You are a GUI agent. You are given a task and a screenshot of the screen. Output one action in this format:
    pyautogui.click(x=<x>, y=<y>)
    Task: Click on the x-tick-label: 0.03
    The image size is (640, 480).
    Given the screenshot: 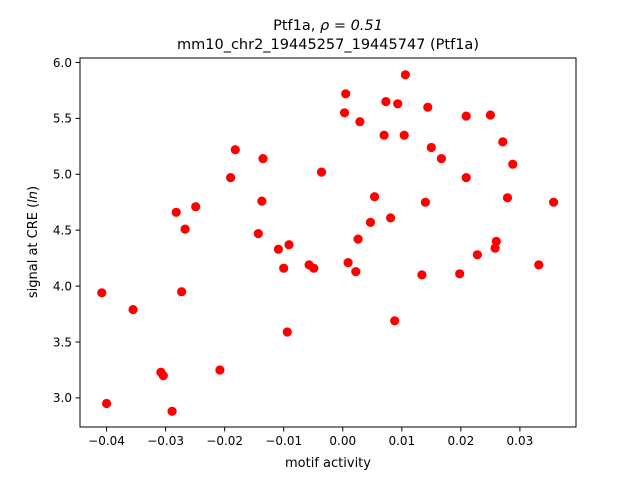 What is the action you would take?
    pyautogui.click(x=520, y=441)
    